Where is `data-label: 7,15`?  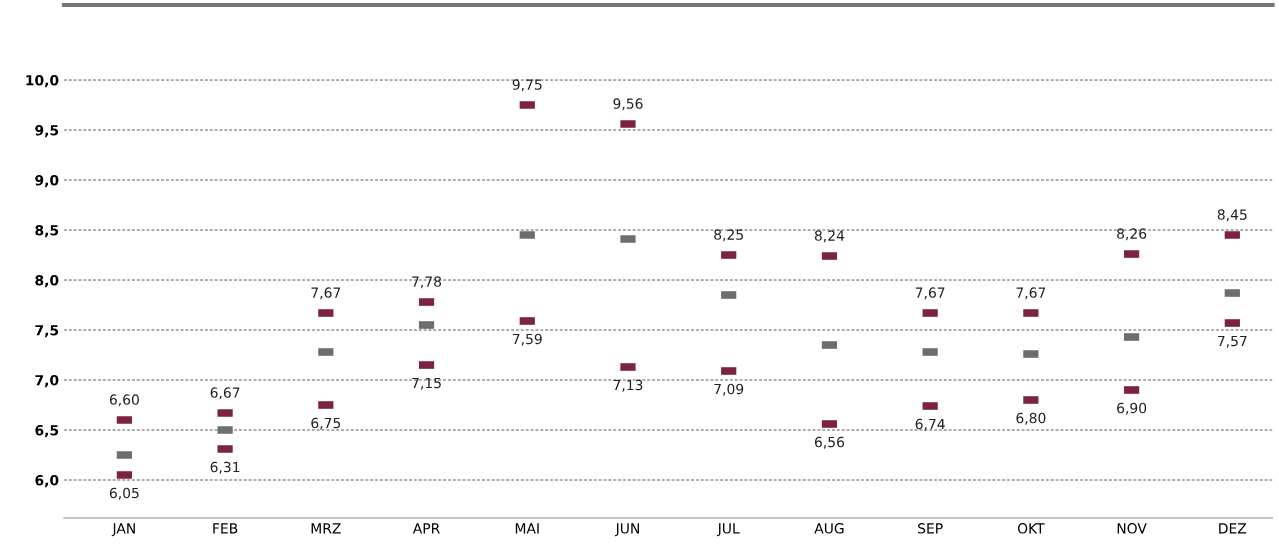
data-label: 7,15 is located at coordinates (426, 383).